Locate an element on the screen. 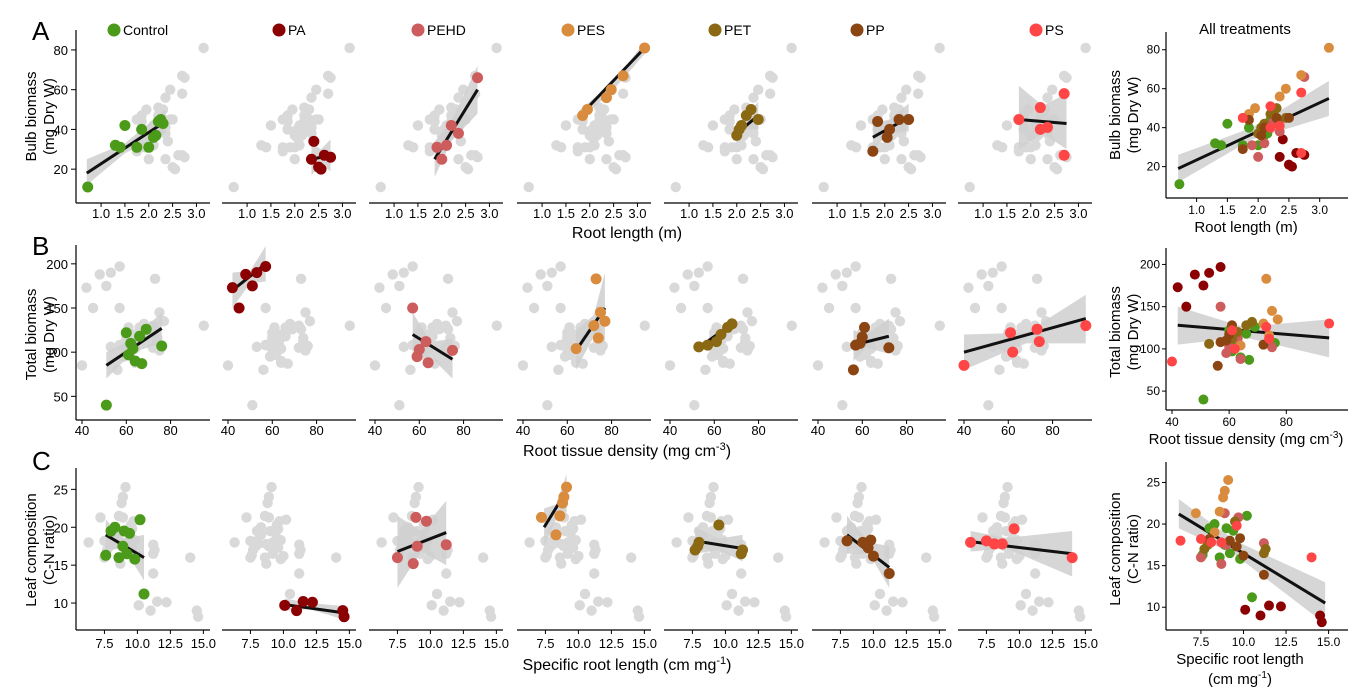  x-tick-label: 2.5 is located at coordinates (319, 213).